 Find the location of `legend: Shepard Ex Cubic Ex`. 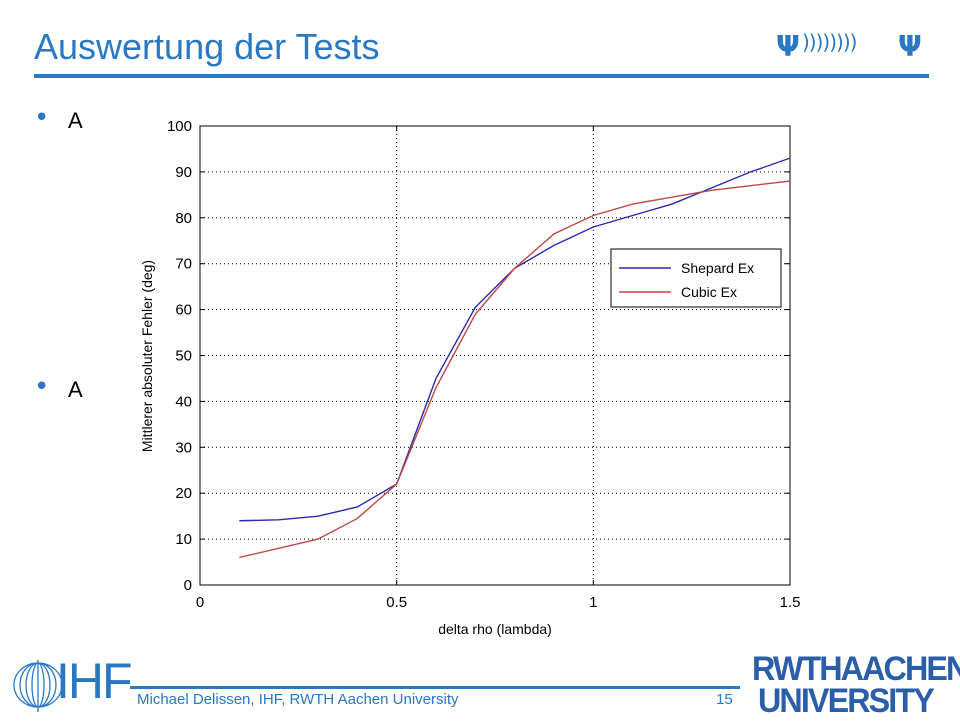

legend: Shepard Ex Cubic Ex is located at coordinates (696, 278).